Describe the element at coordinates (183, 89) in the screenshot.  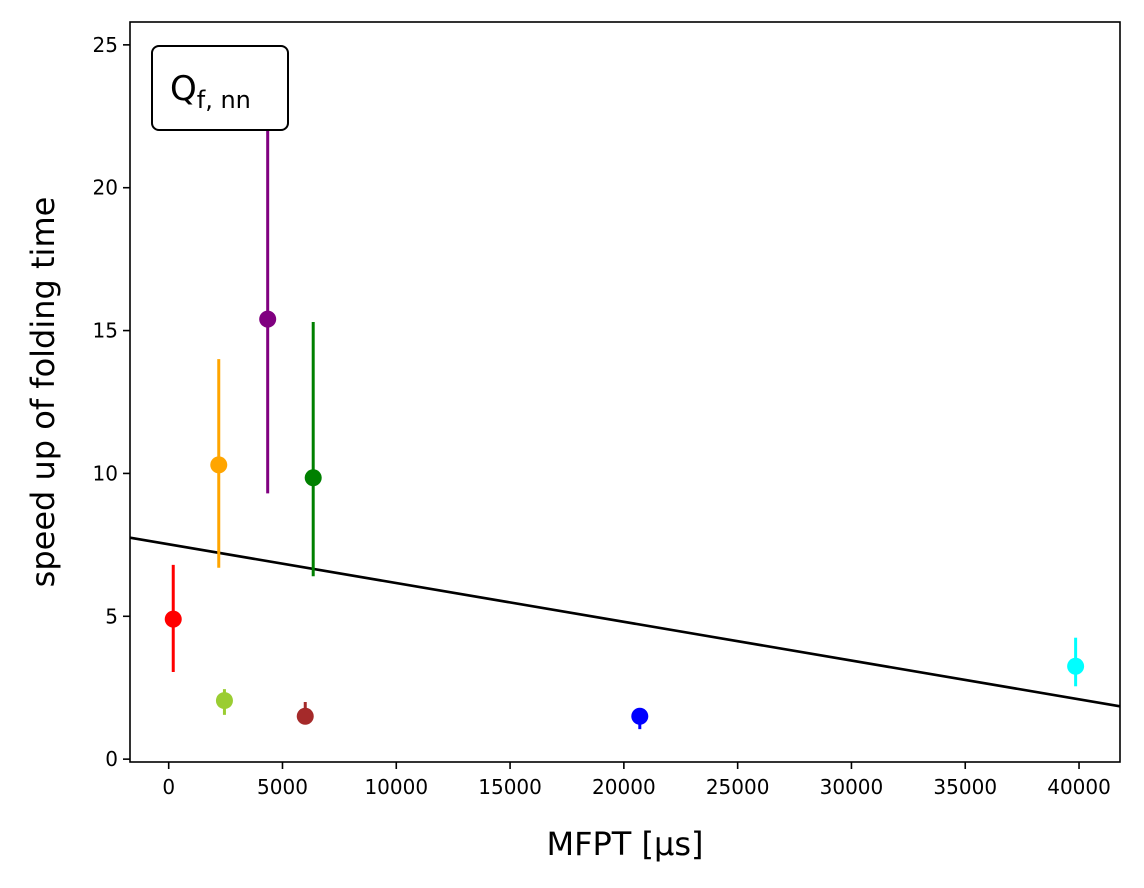
I see `annotation-main: Q` at that location.